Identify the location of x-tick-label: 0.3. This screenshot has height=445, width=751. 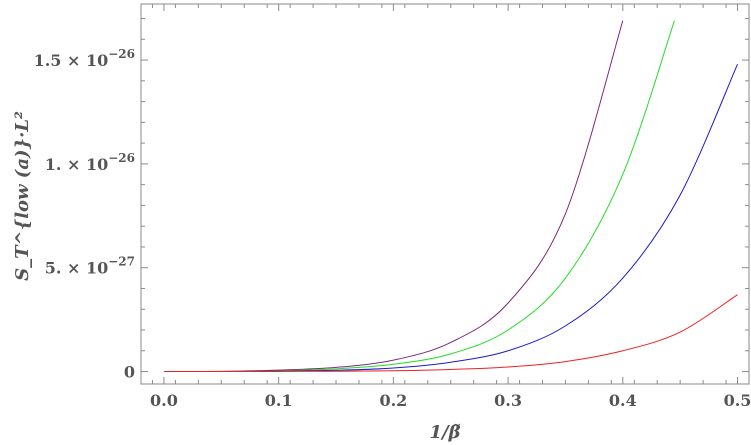
(508, 400).